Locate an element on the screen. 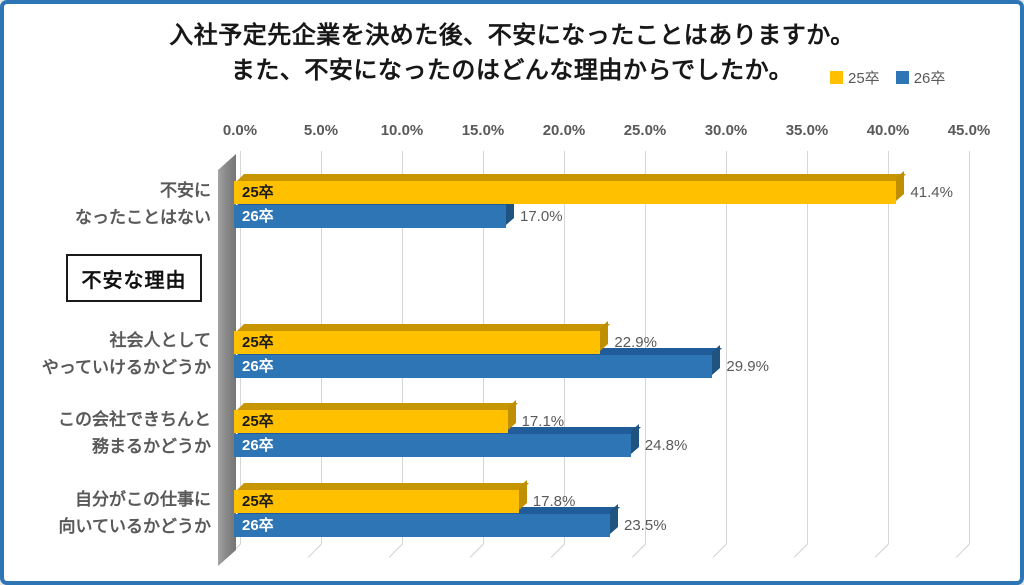 This screenshot has width=1024, height=585. bar-25卒-group4: 25卒 is located at coordinates (381, 496).